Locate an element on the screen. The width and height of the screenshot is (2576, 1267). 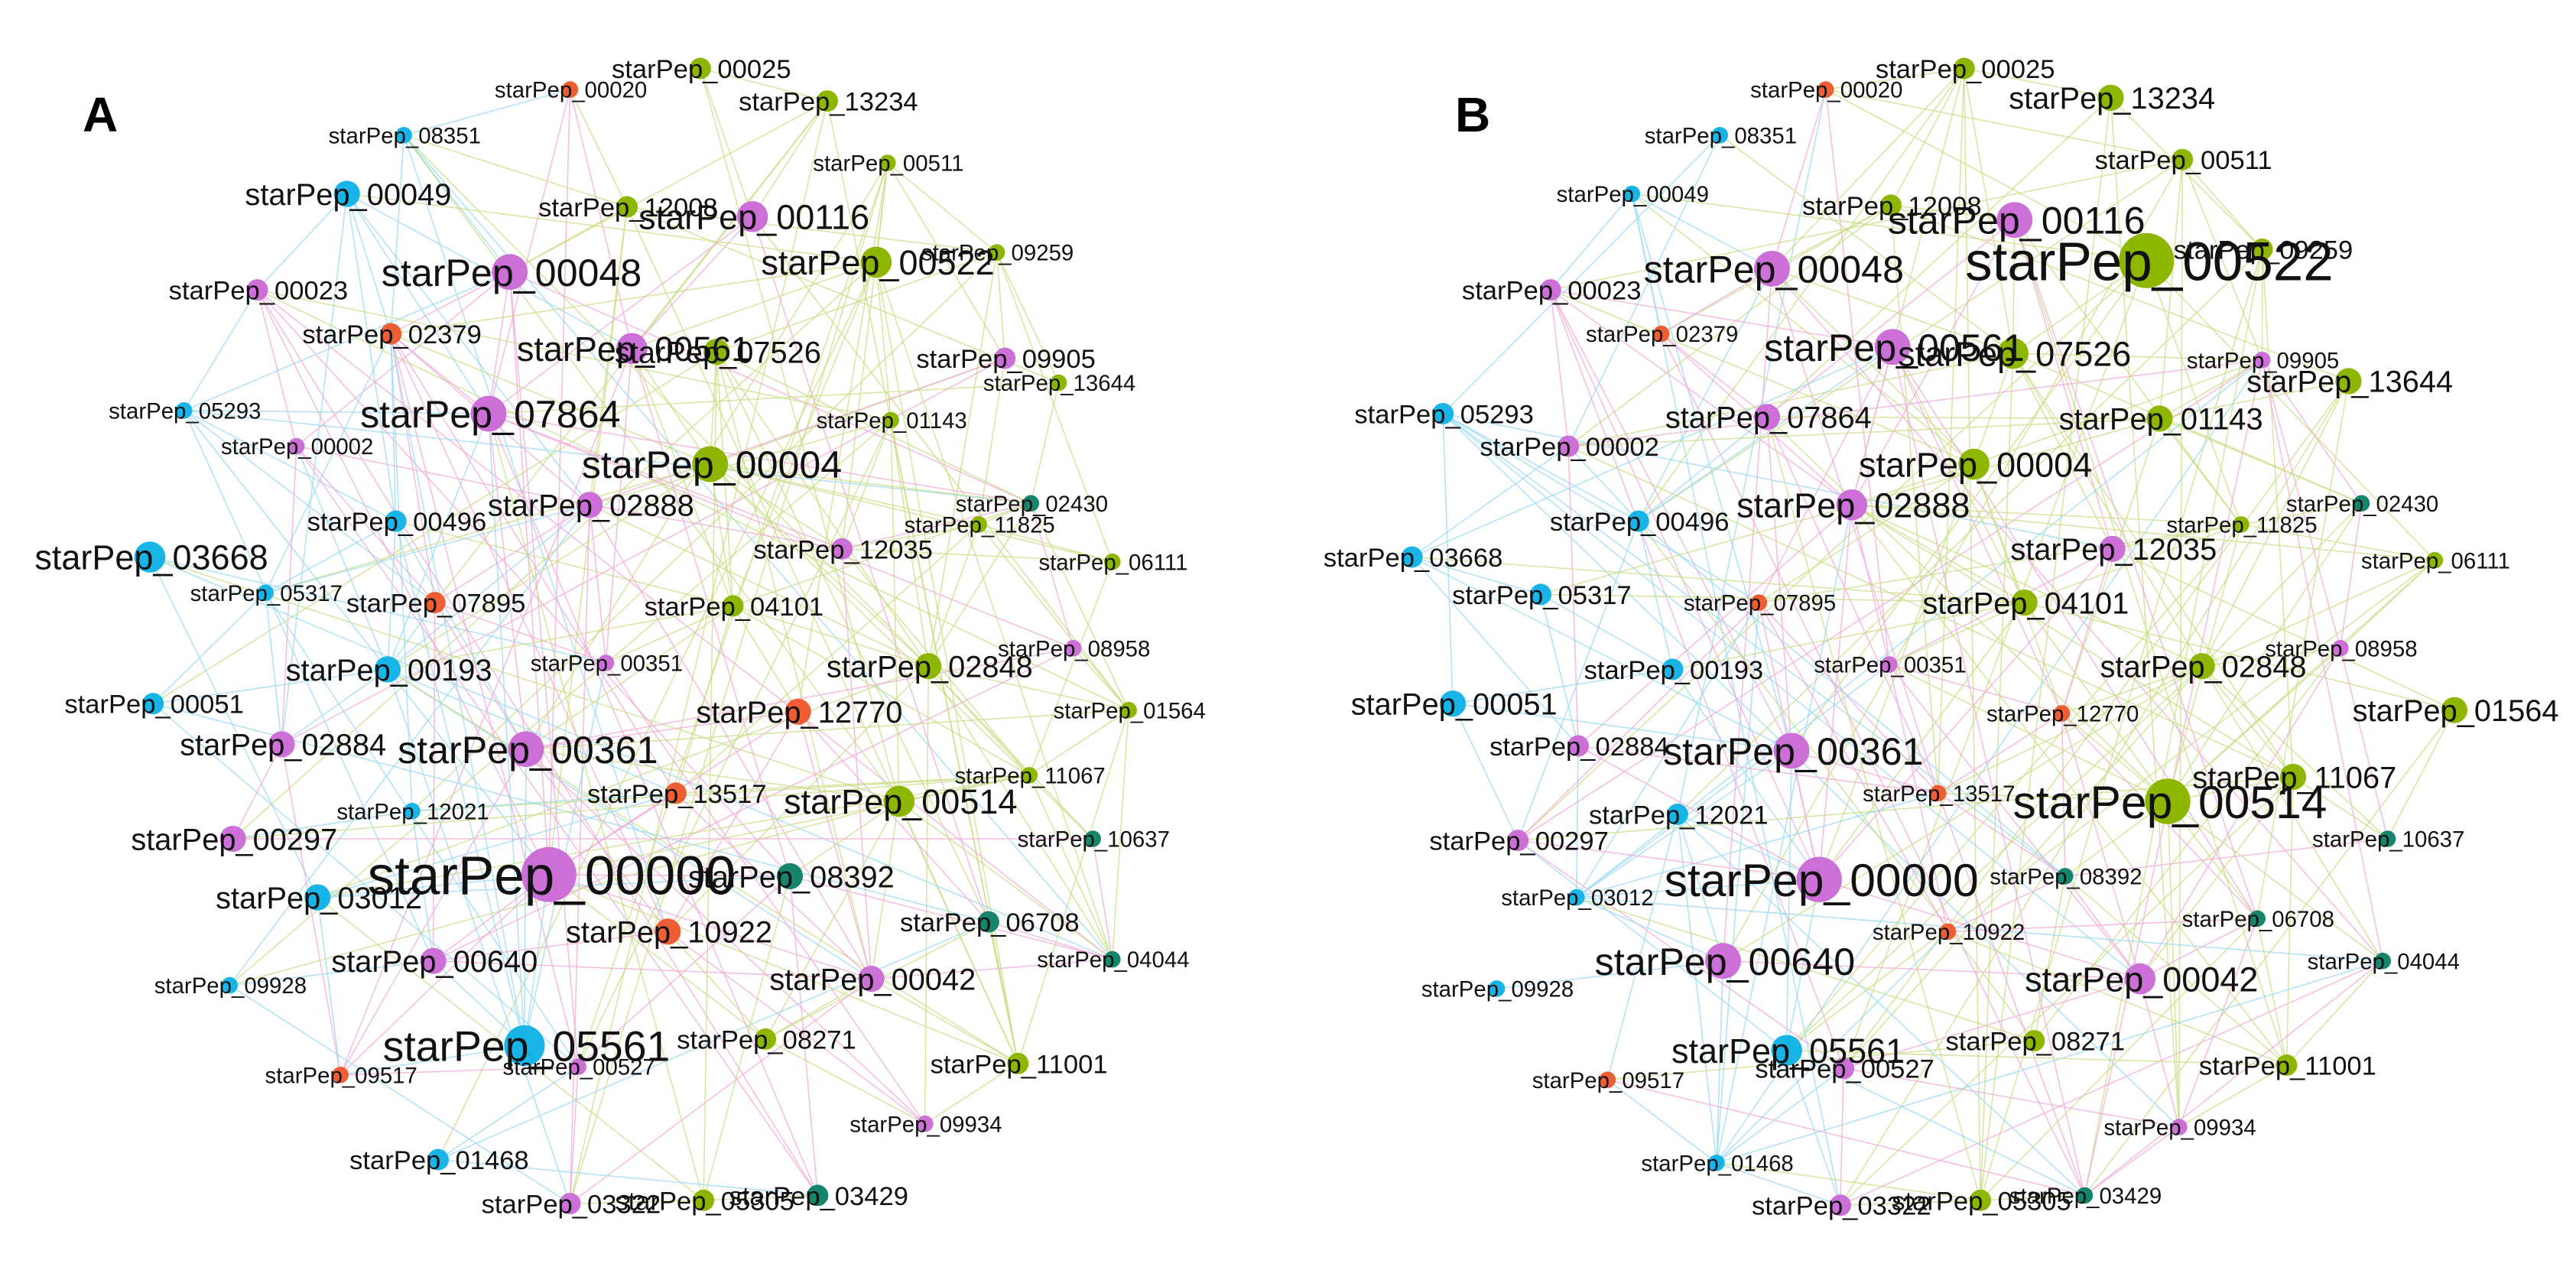
node-label-starpep-00193: starPep_00193 is located at coordinates (389, 670).